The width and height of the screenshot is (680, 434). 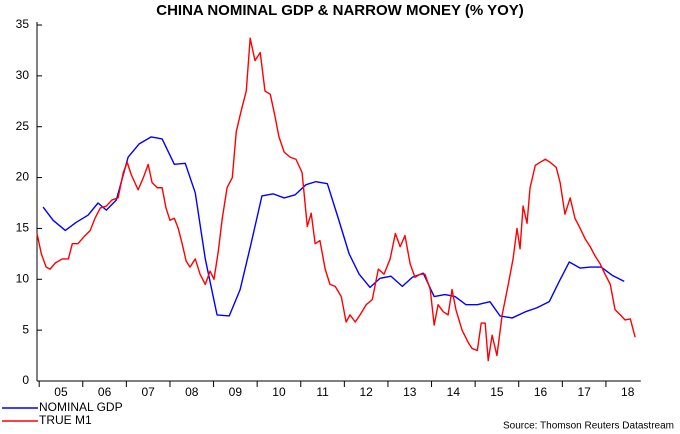 What do you see at coordinates (65, 420) in the screenshot?
I see `legend-label: TRUE M1` at bounding box center [65, 420].